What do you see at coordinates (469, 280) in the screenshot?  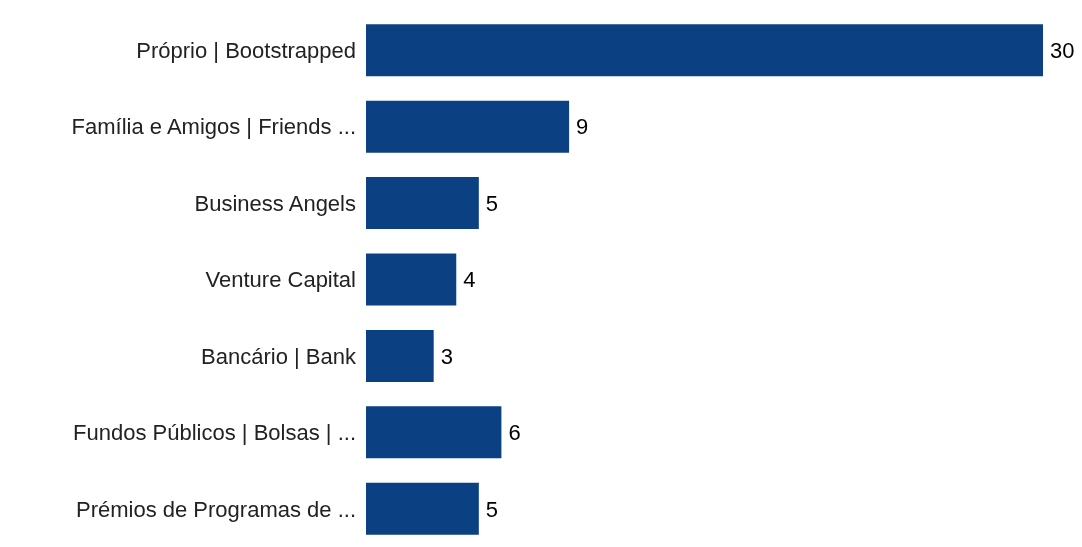 I see `data-label: 4` at bounding box center [469, 280].